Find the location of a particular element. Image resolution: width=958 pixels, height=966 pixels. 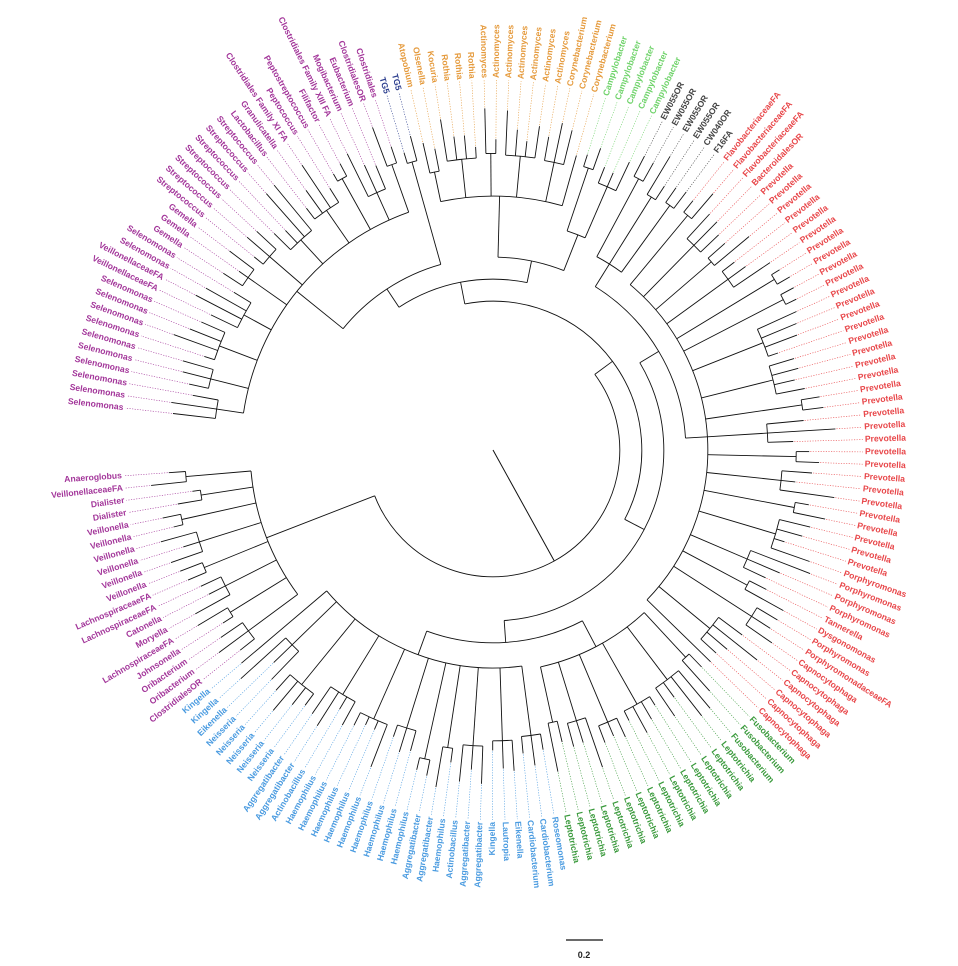

tip-label: Kocuria is located at coordinates (432, 66).